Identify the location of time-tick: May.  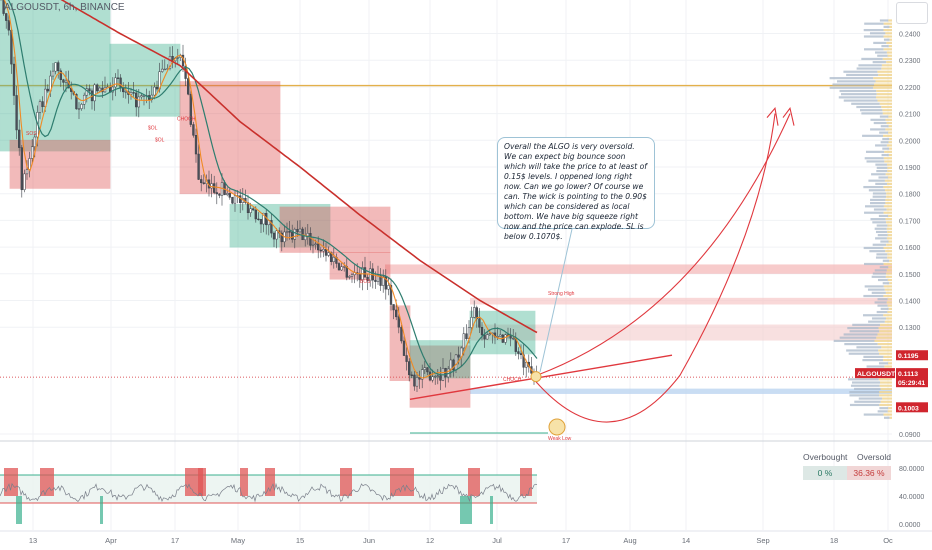
(238, 540).